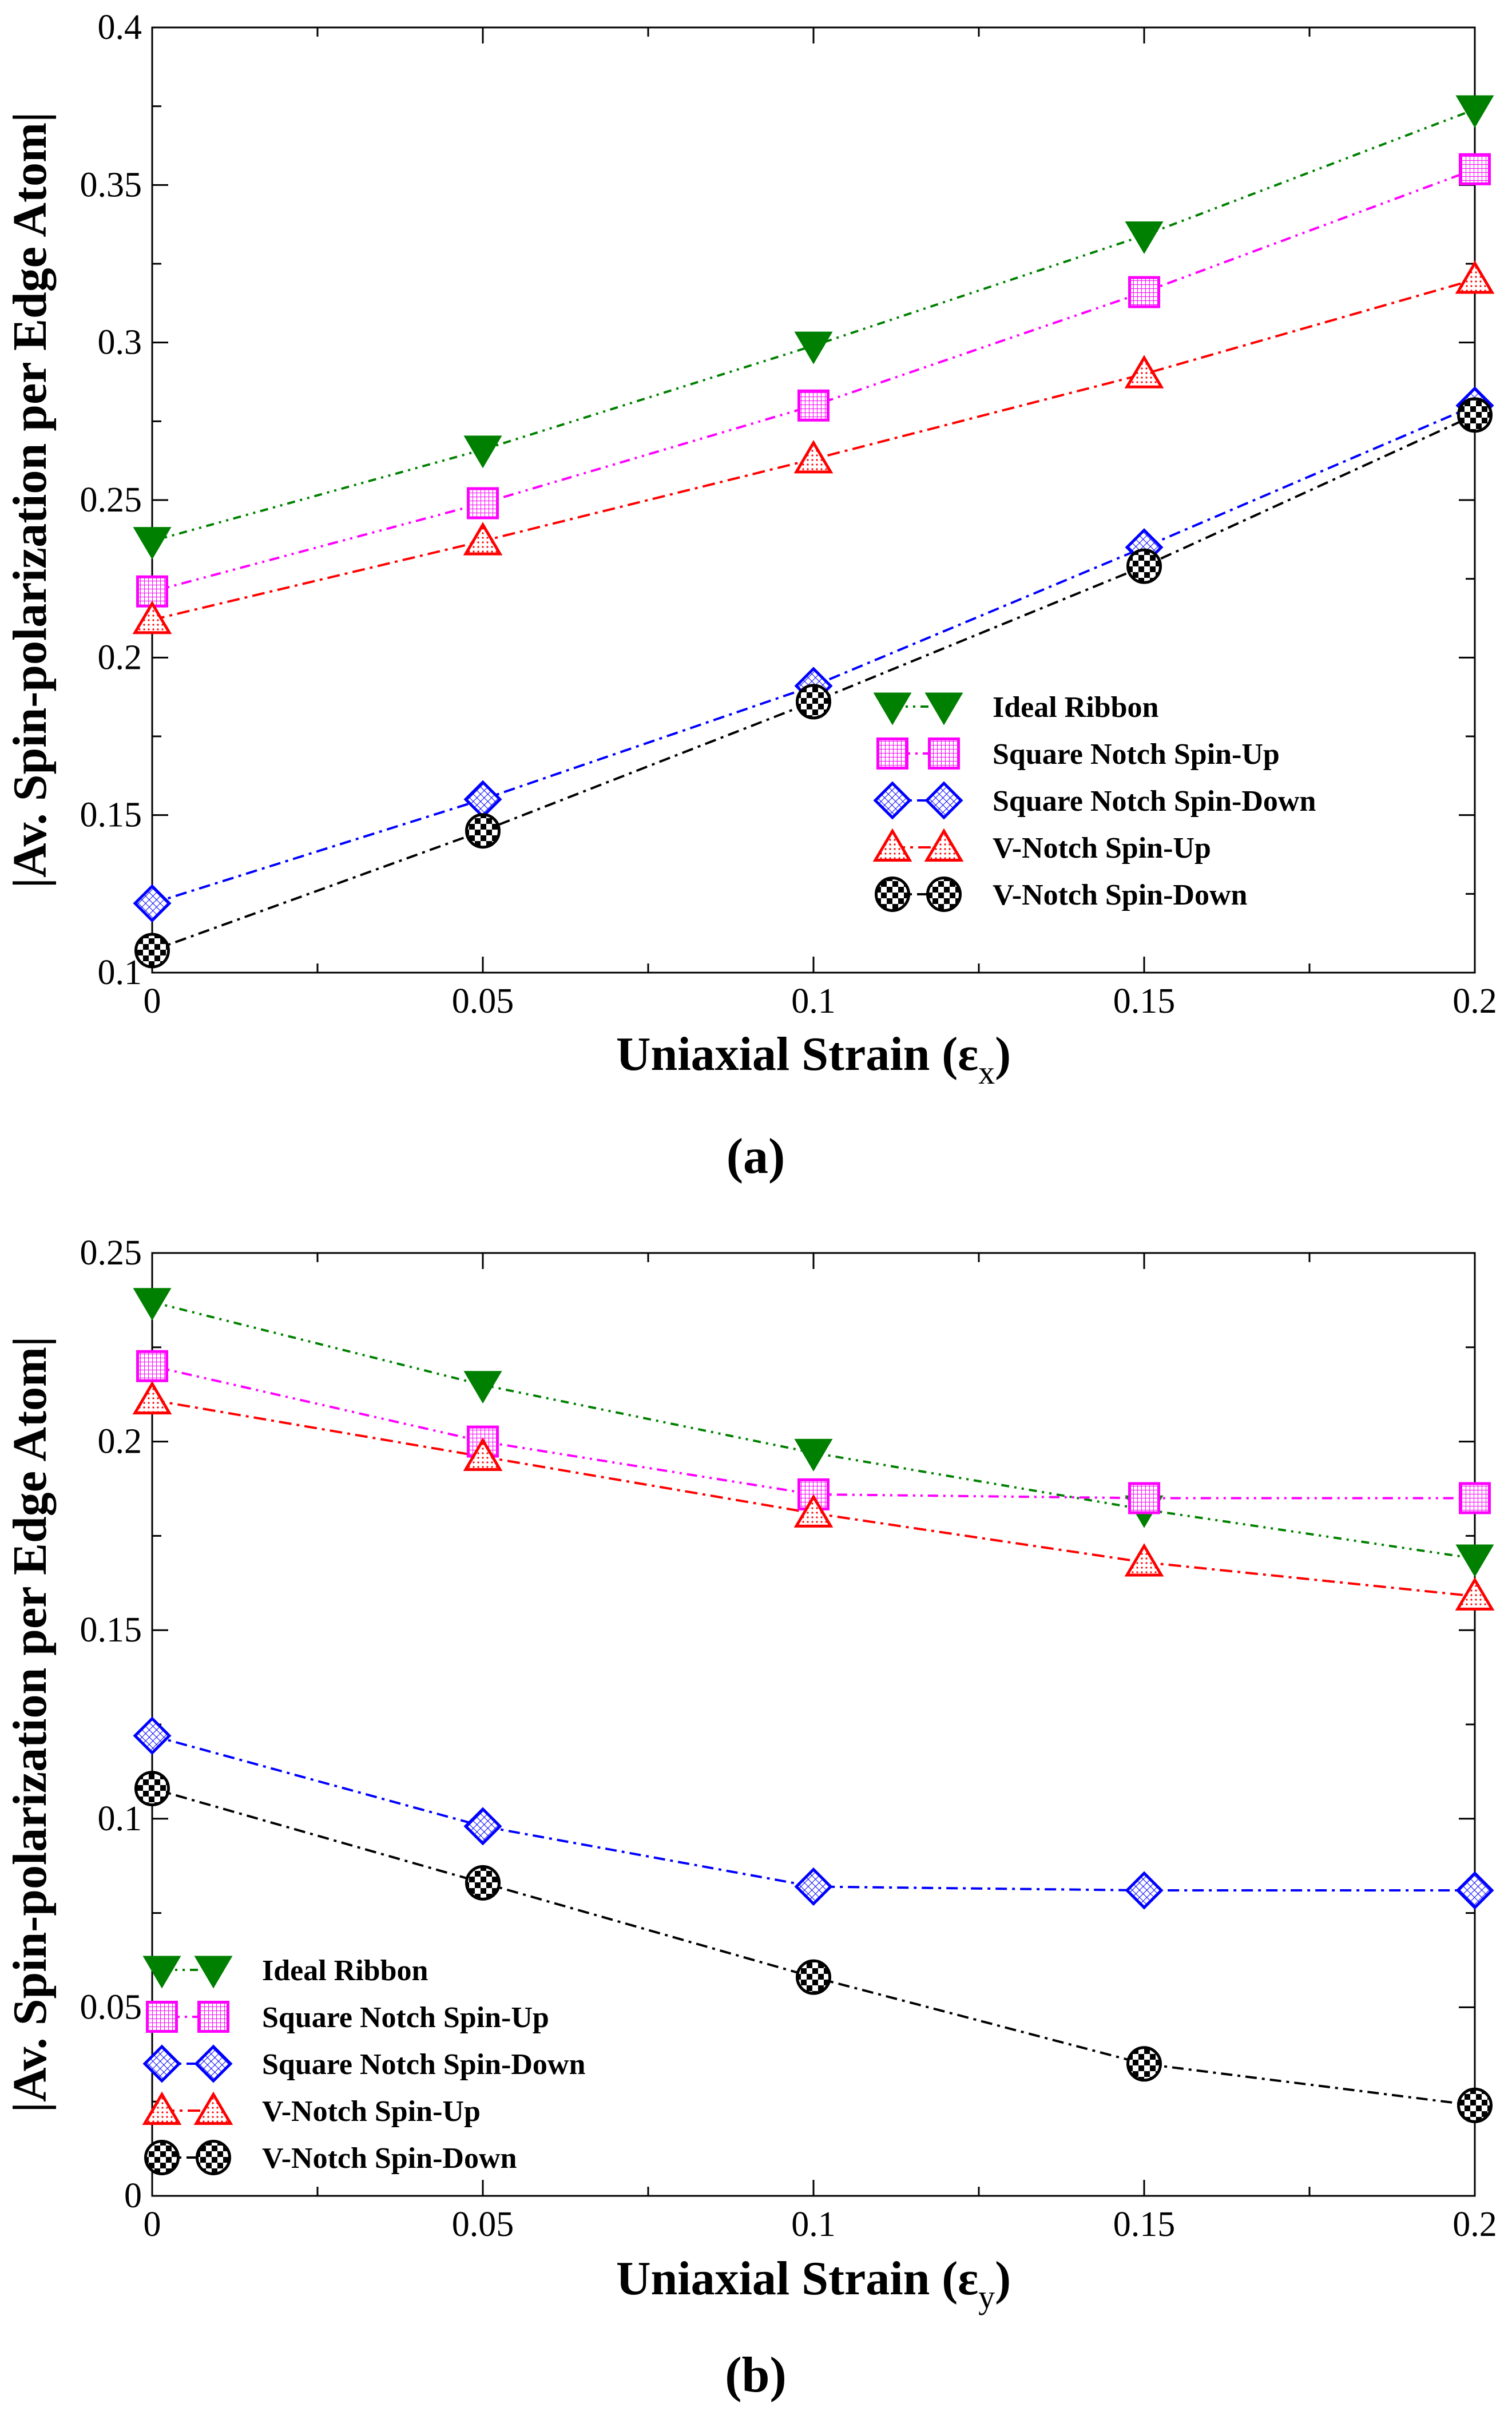 The height and width of the screenshot is (2411, 1512). What do you see at coordinates (111, 2008) in the screenshot?
I see `y-tick-label: 0.05` at bounding box center [111, 2008].